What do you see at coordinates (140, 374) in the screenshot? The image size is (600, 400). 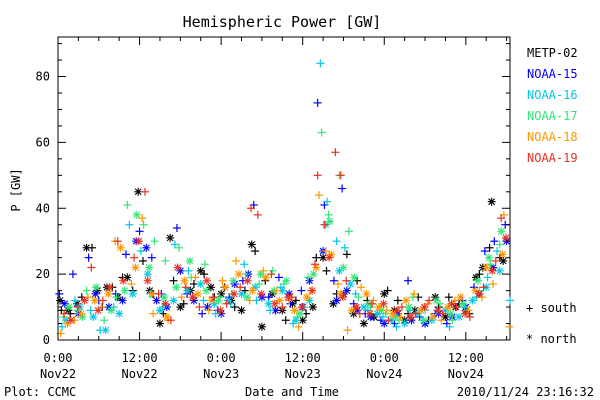 I see `x-tick-date-label: Nov22` at bounding box center [140, 374].